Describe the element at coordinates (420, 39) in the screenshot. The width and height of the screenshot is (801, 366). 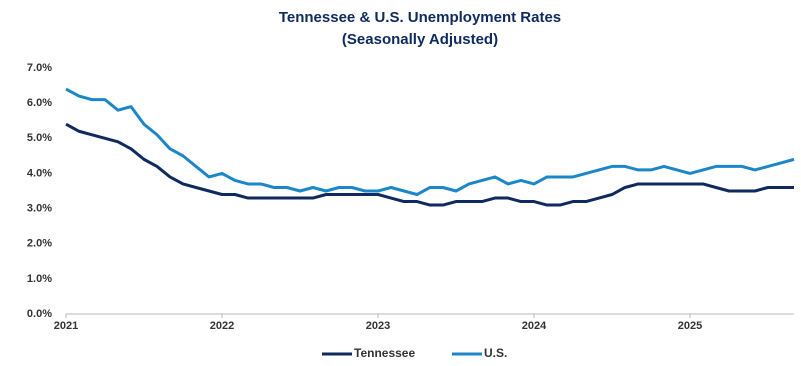
I see `chart-subtitle: (Seasonally Adjusted)` at that location.